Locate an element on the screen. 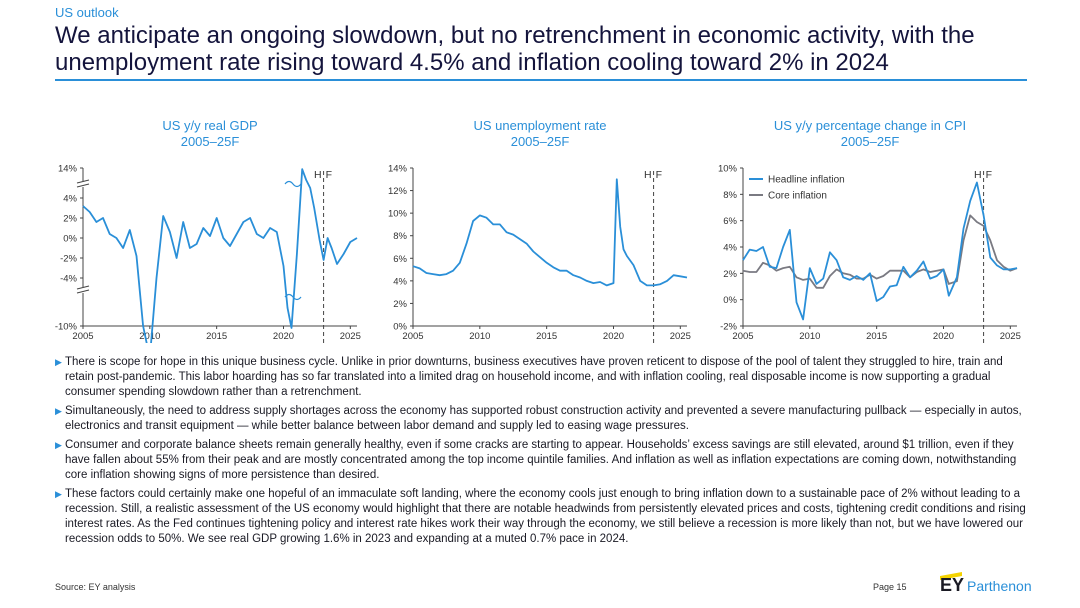 The width and height of the screenshot is (1080, 608). source-note: Source: EY analysis is located at coordinates (95, 587).